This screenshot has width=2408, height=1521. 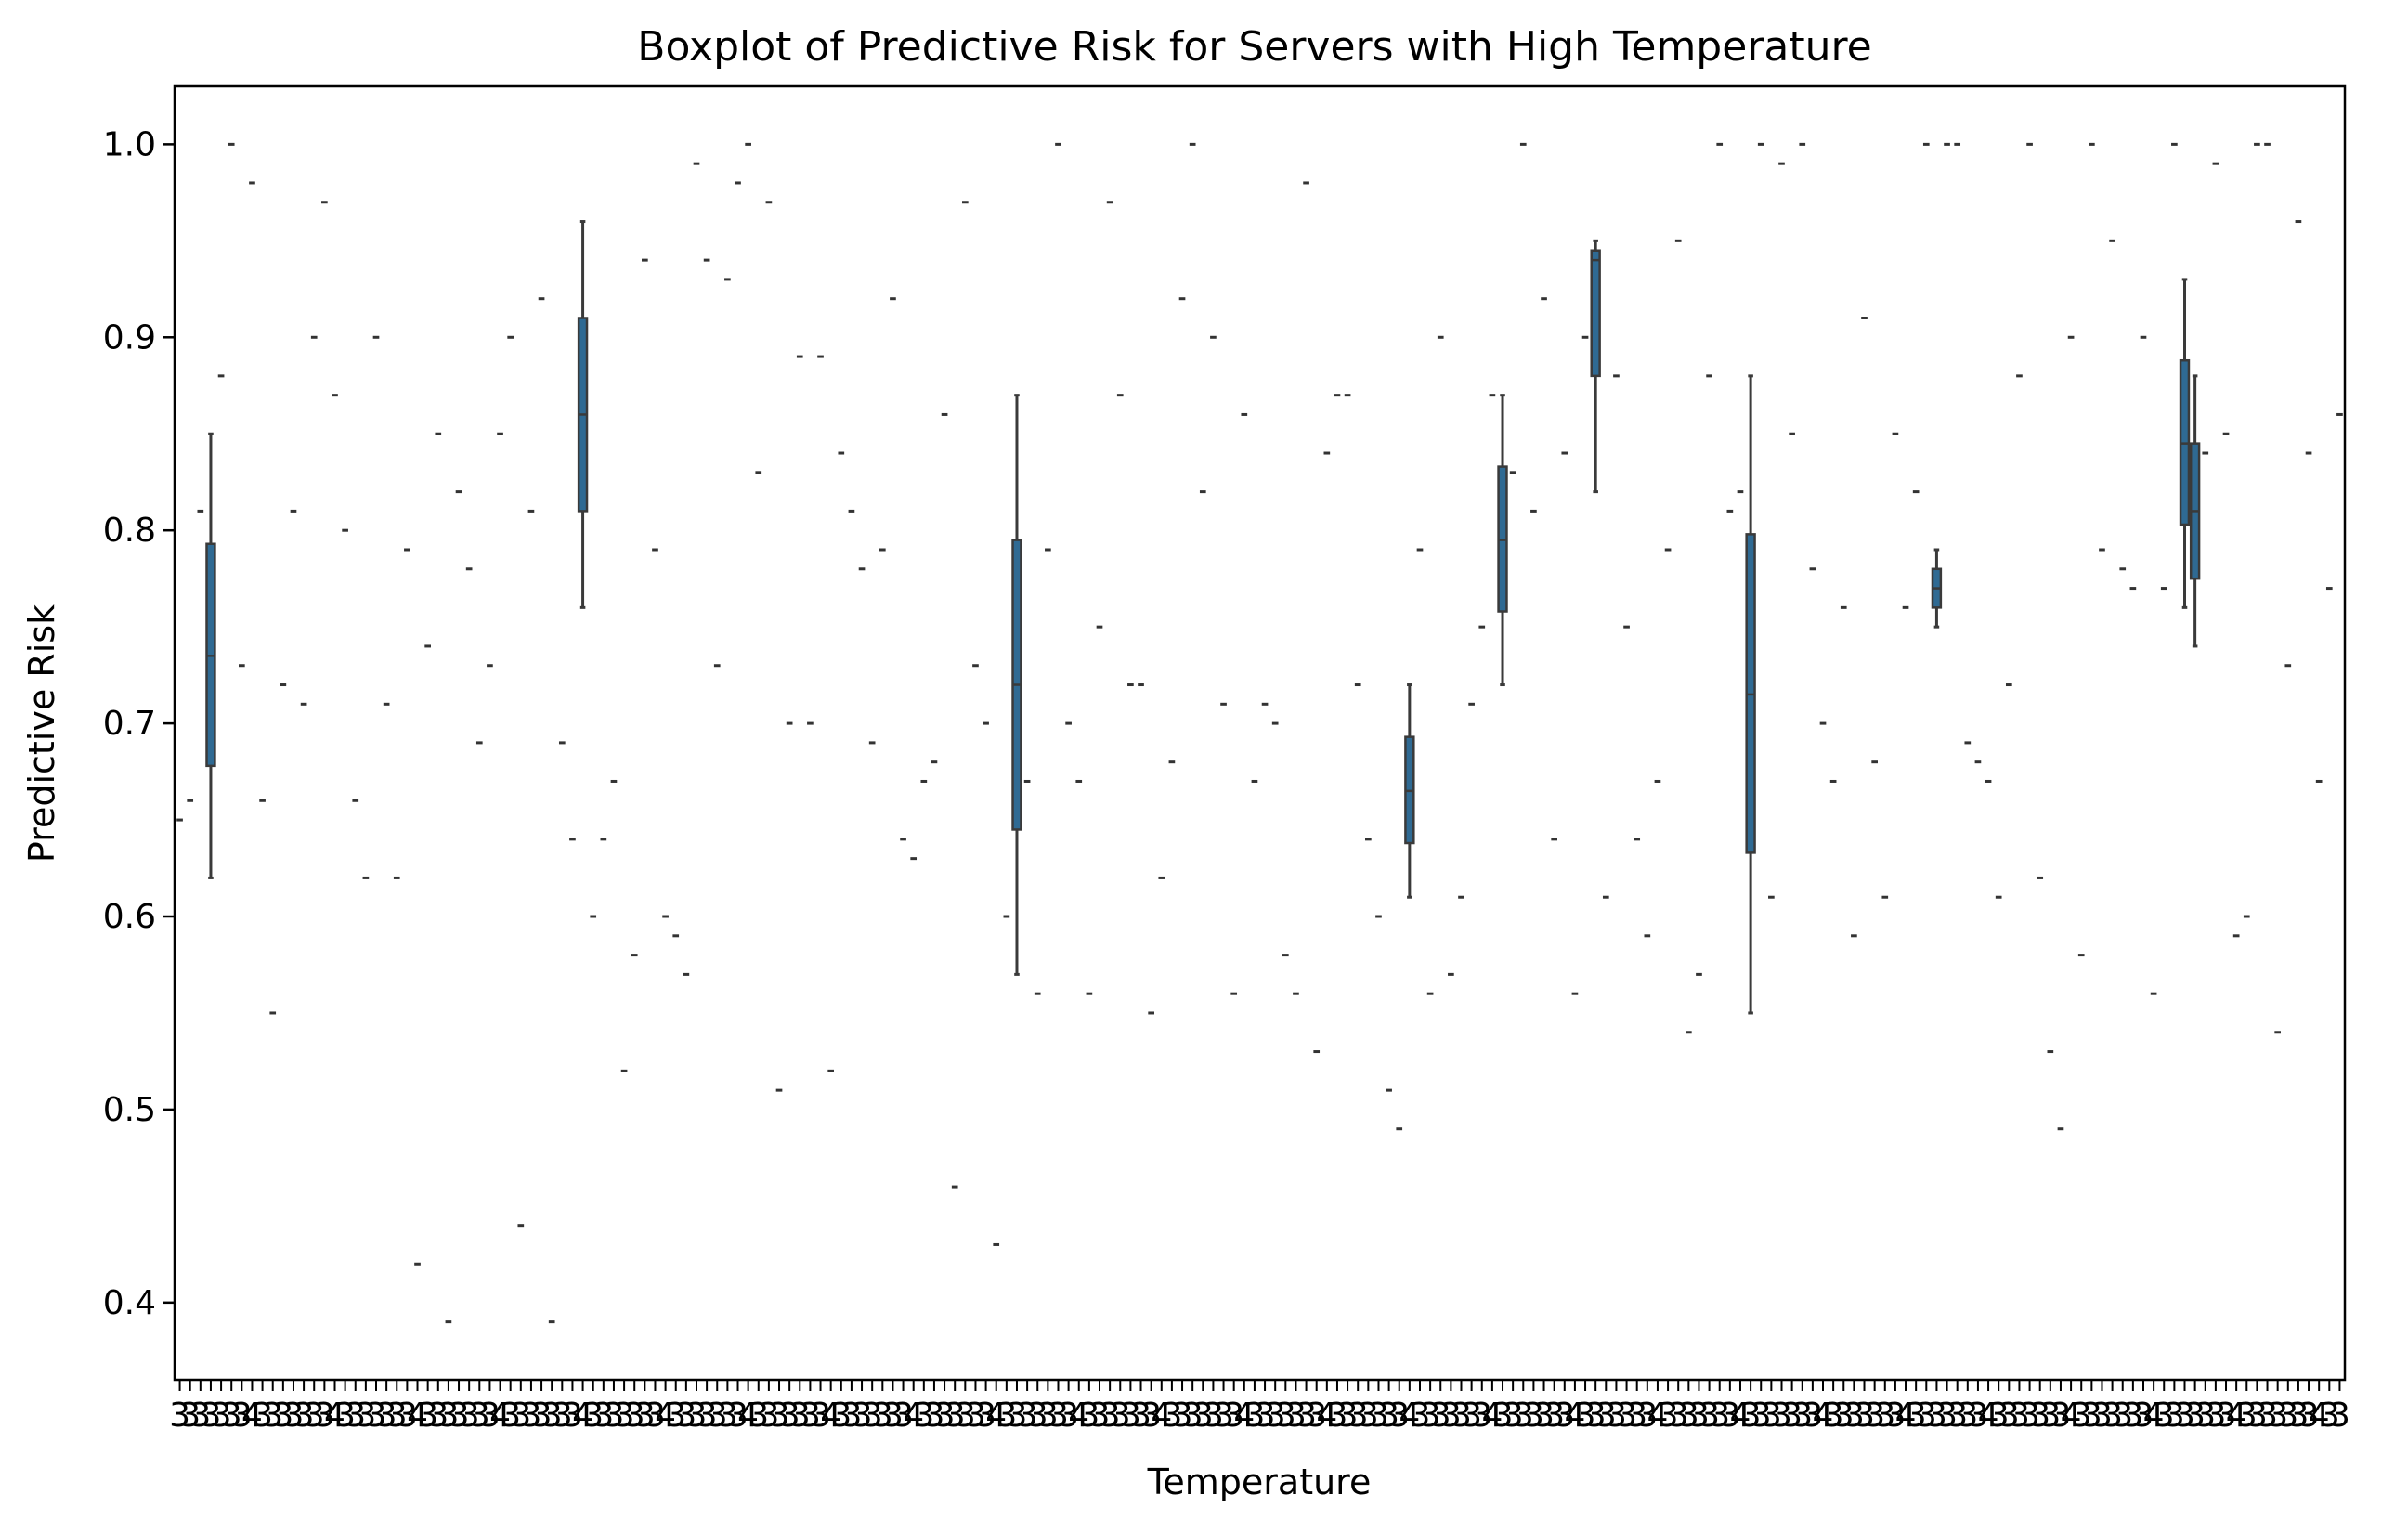 What do you see at coordinates (129, 1303) in the screenshot?
I see `y-tick-label: 0.4` at bounding box center [129, 1303].